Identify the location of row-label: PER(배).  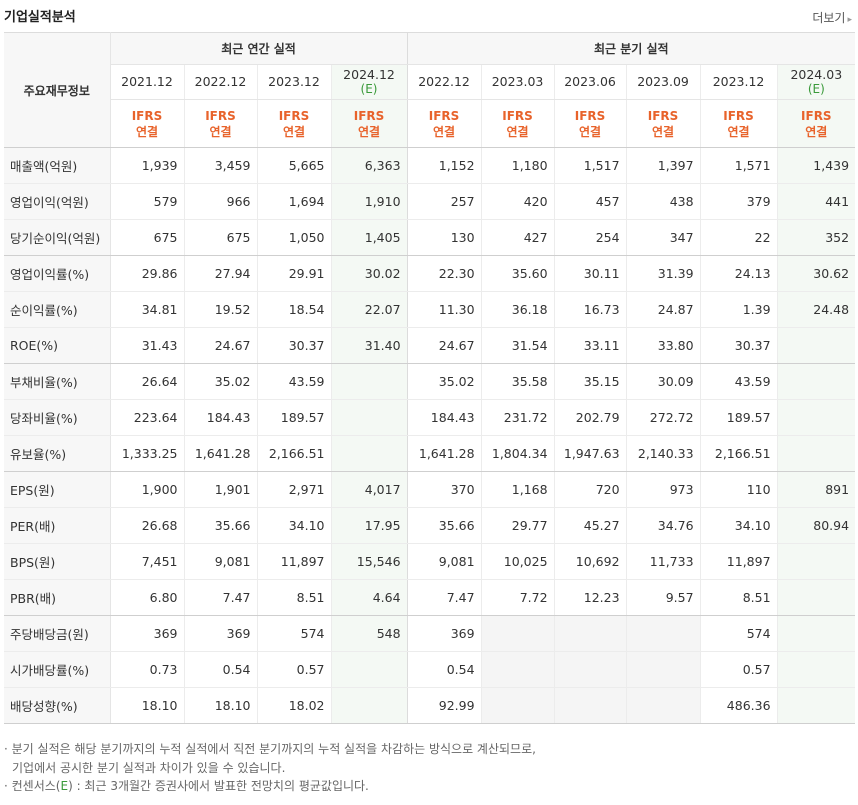
(57, 525).